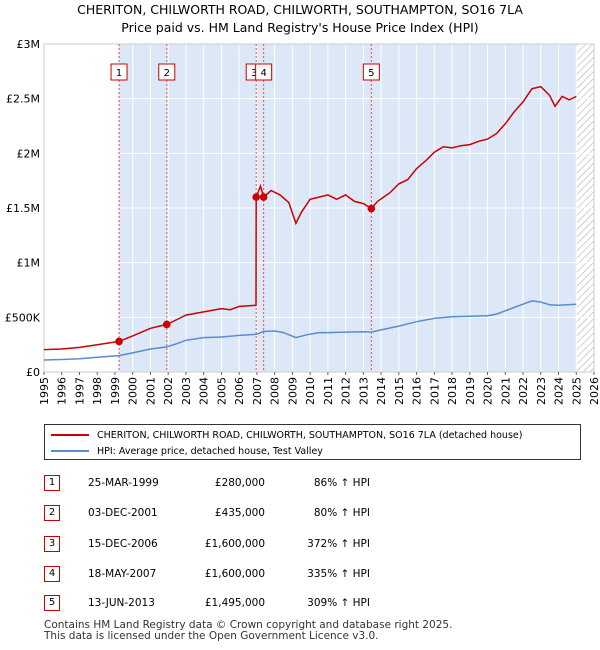 This screenshot has width=600, height=650. I want to click on x-tick-label: 2015, so click(399, 391).